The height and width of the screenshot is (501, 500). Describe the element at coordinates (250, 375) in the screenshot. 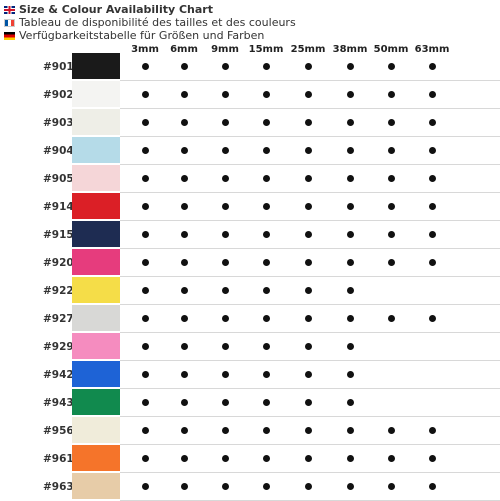

I see `table-row: #942` at that location.